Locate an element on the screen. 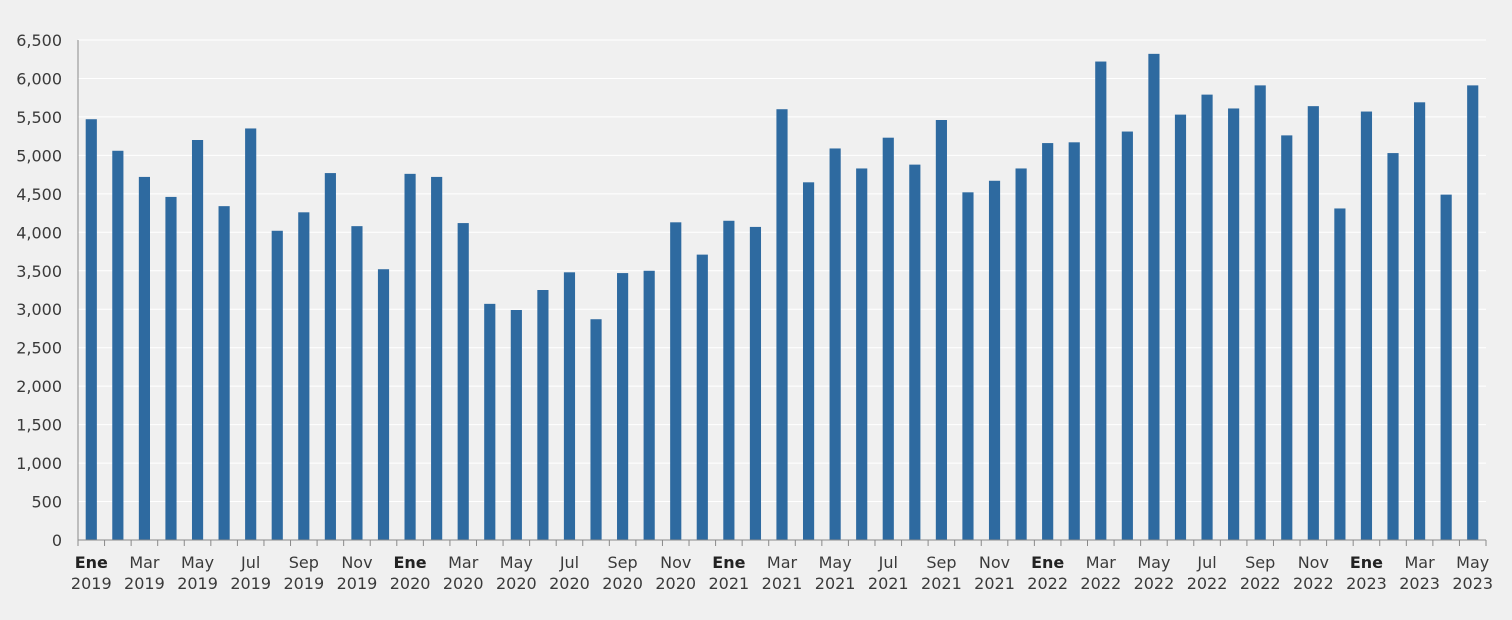 The image size is (1512, 620). y-tick-label: 3,500 is located at coordinates (39, 271).